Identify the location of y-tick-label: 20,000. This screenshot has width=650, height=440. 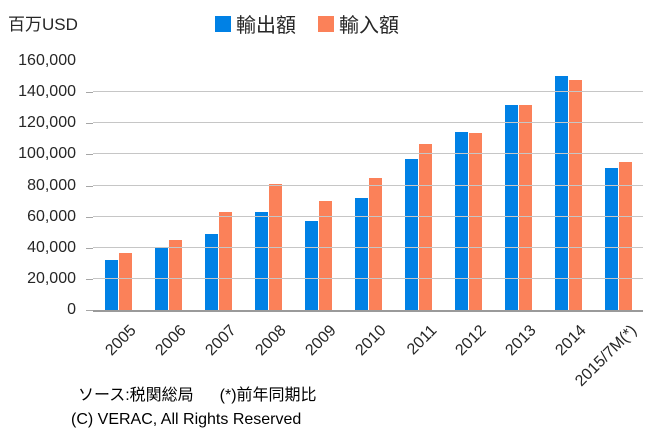
(51, 278).